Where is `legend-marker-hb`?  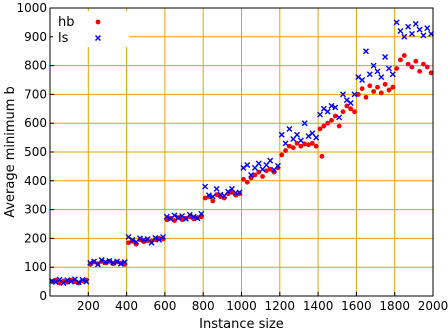 legend-marker-hb is located at coordinates (98, 22).